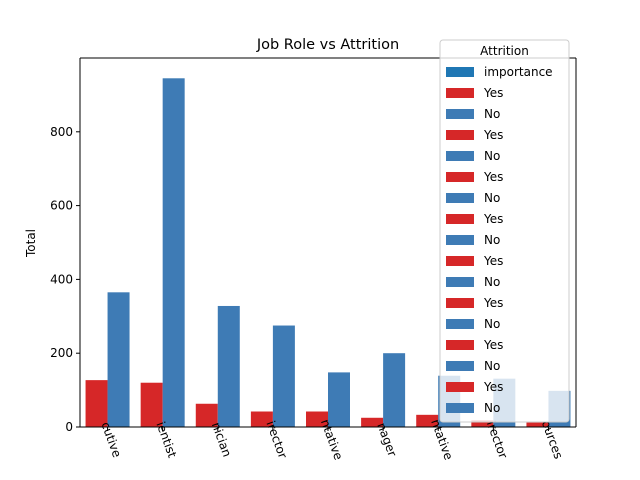  What do you see at coordinates (31, 243) in the screenshot?
I see `y-axis-label: Total` at bounding box center [31, 243].